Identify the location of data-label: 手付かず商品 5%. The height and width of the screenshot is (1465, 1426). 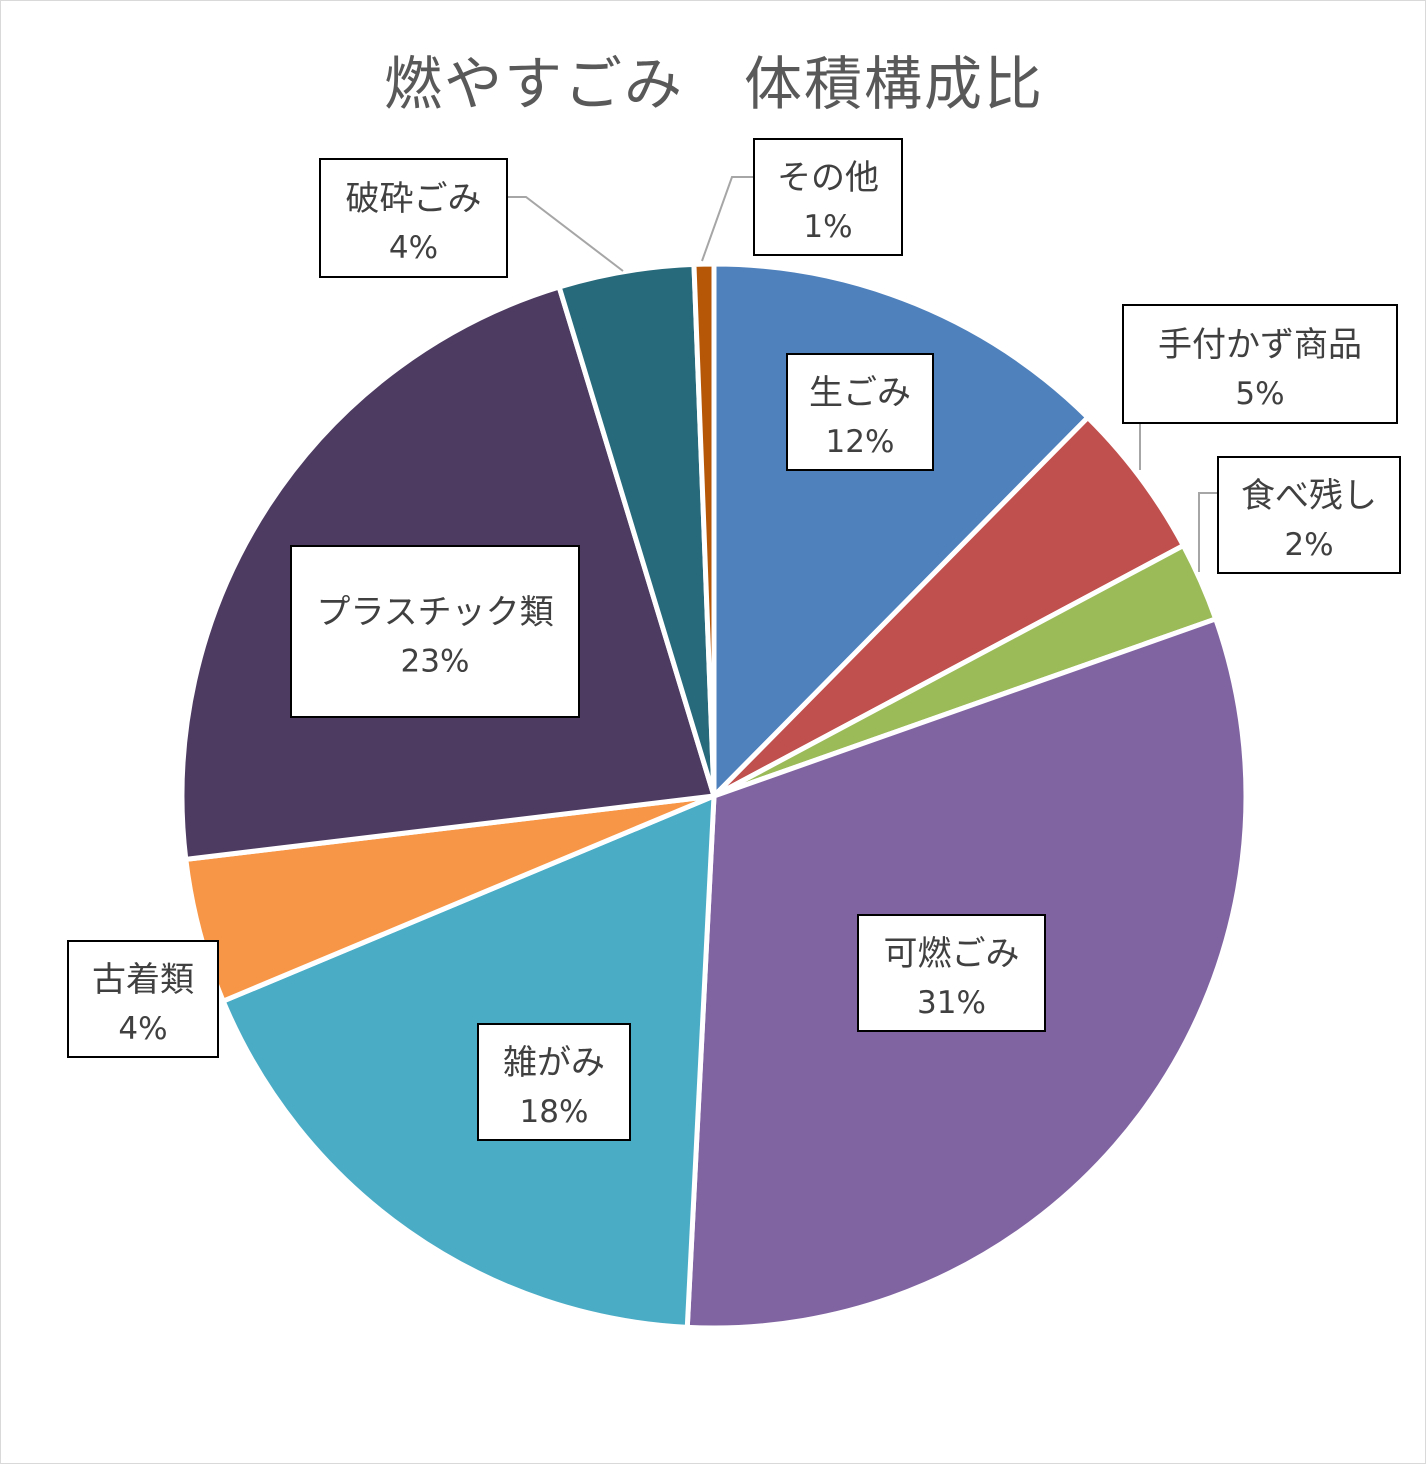
(1260, 364).